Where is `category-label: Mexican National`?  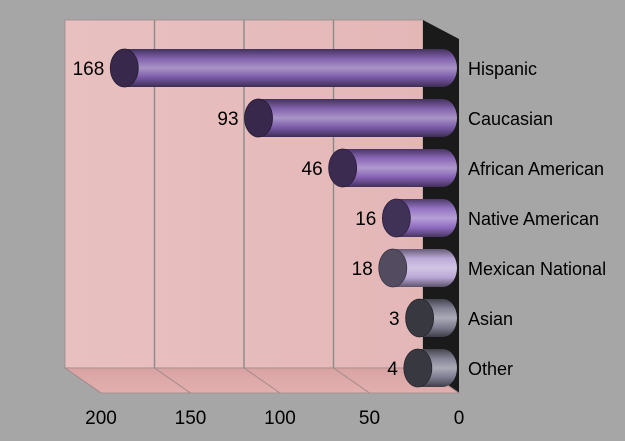 category-label: Mexican National is located at coordinates (537, 269).